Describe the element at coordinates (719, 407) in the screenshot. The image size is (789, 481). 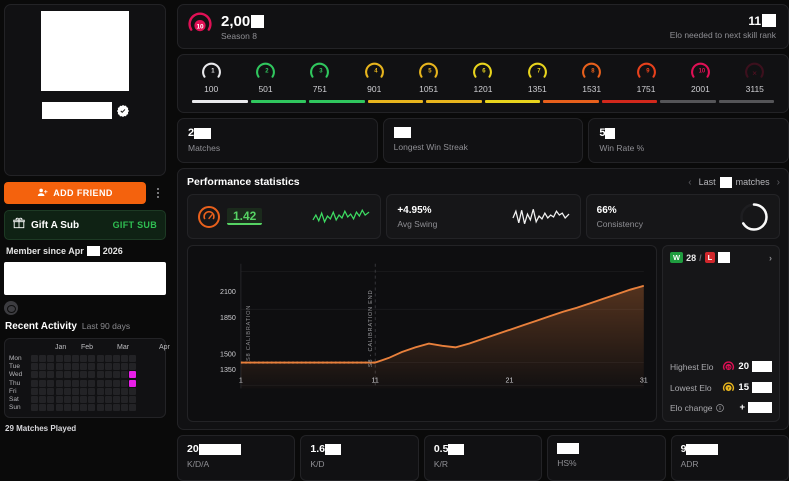
I see `info-icon` at that location.